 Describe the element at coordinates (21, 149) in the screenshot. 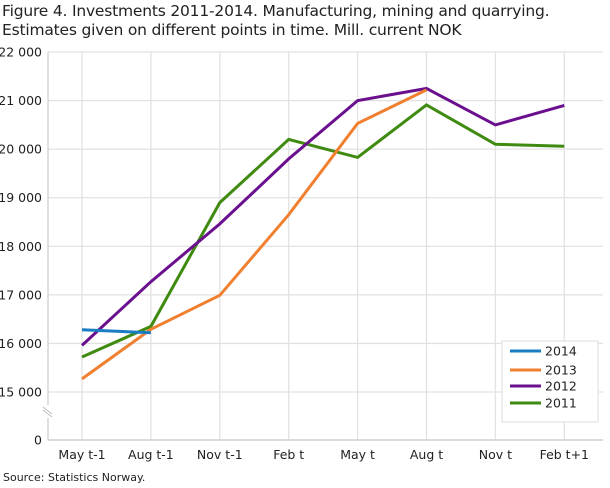

I see `y-tick-label: 20 000` at that location.